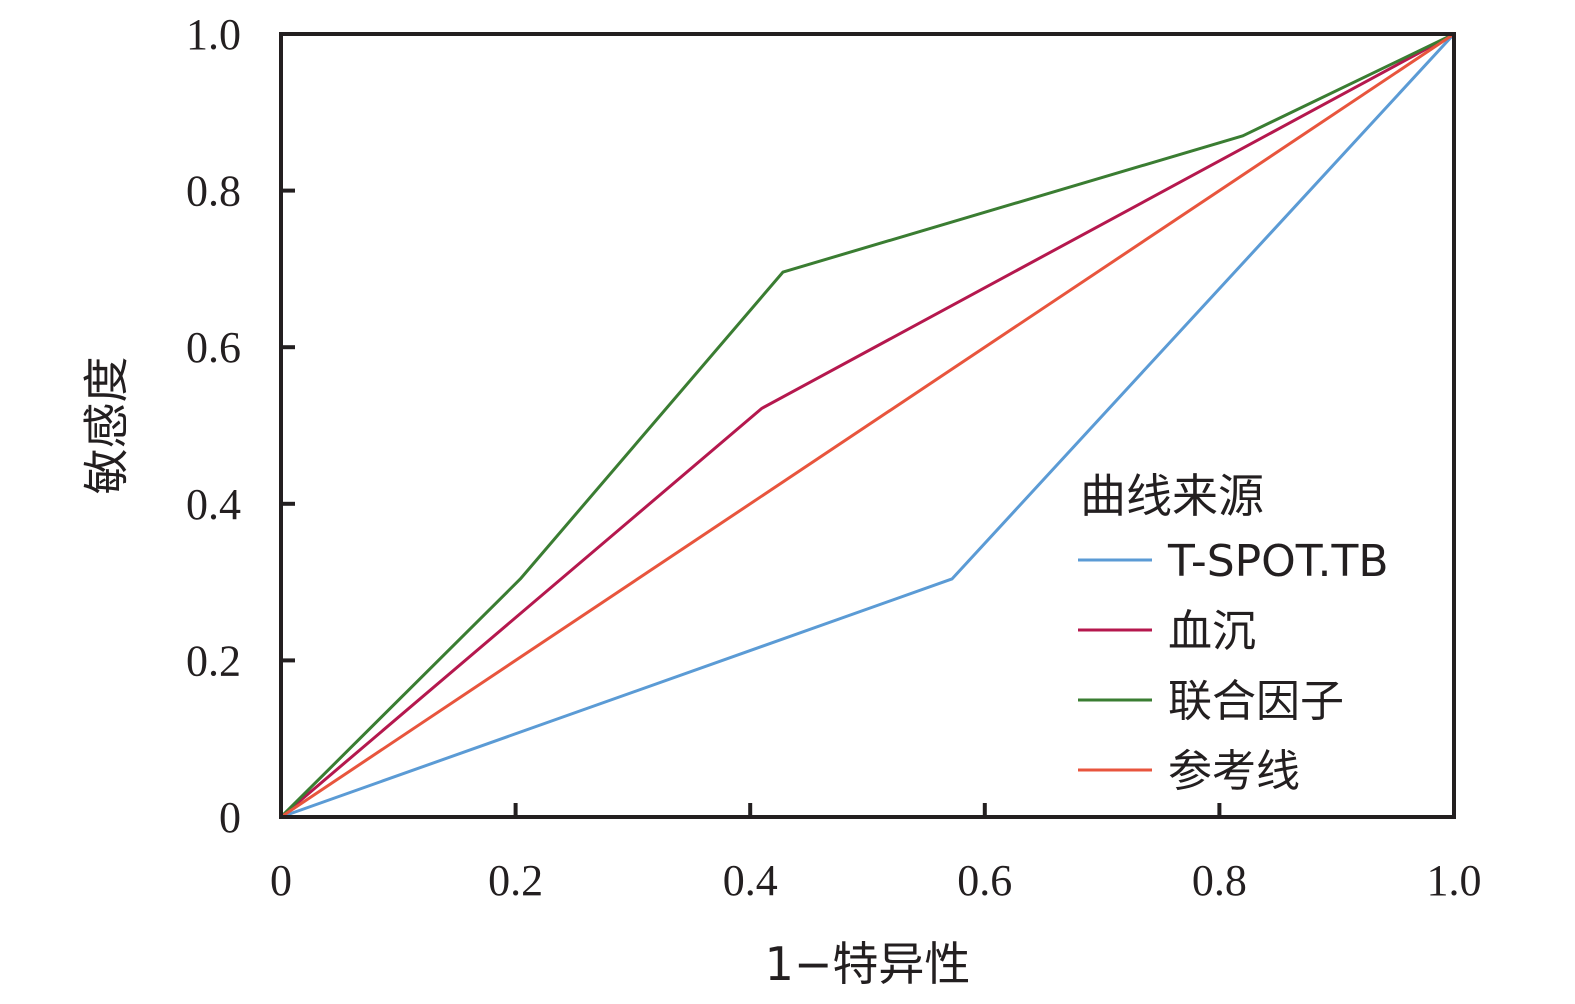  Describe the element at coordinates (213, 34) in the screenshot. I see `y-tick-label: 1.0` at that location.